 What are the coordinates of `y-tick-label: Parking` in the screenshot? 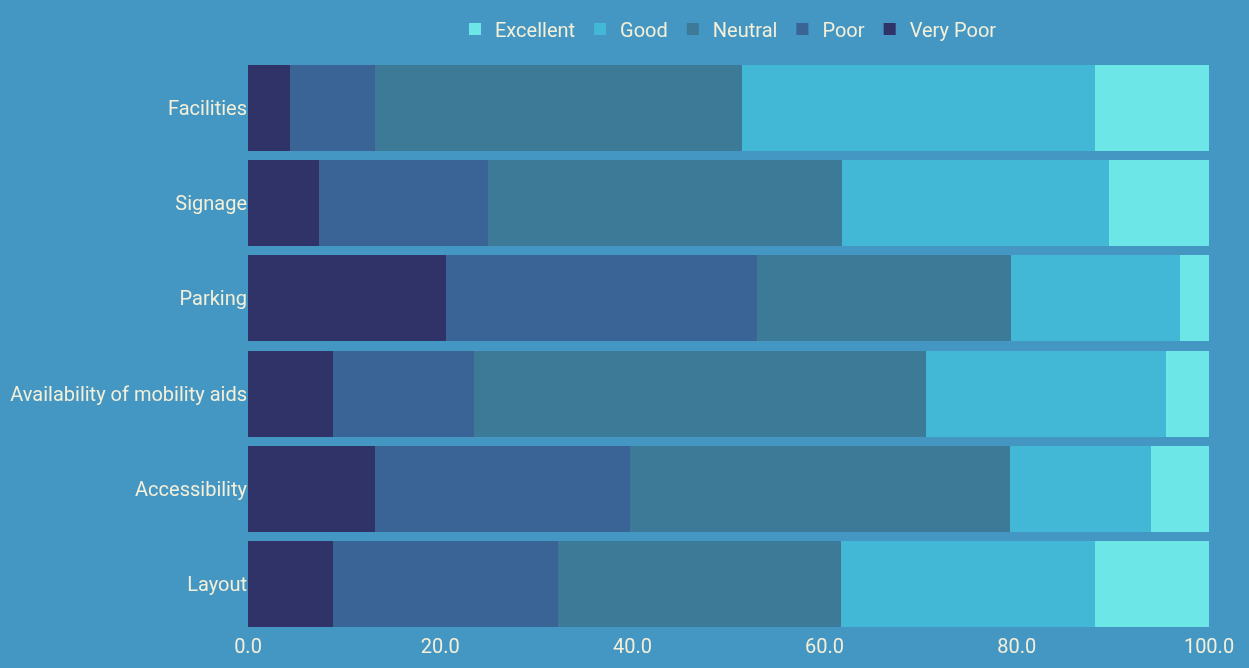 It's located at (213, 298).